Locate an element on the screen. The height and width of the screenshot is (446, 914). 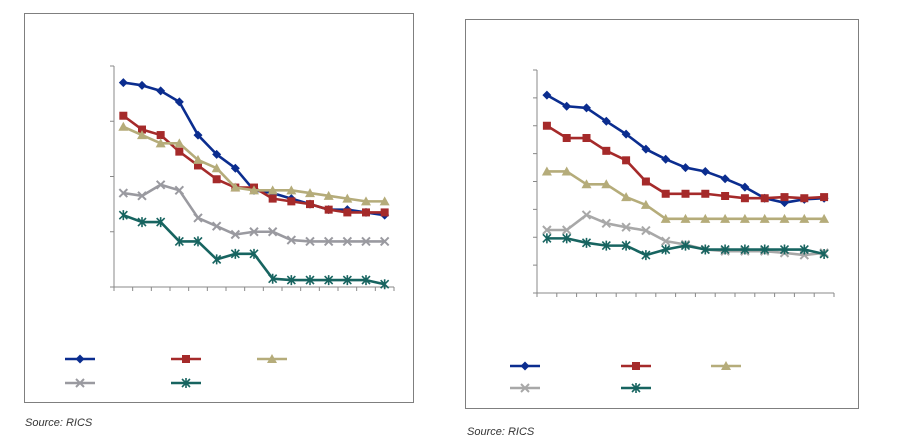
legend-entry-nicosia is located at coordinates (80, 359).